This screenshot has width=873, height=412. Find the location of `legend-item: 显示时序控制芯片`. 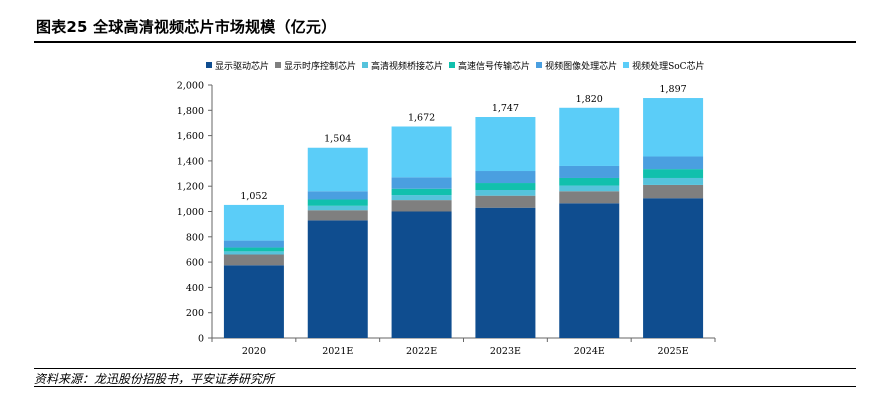

legend-item: 显示时序控制芯片 is located at coordinates (315, 65).